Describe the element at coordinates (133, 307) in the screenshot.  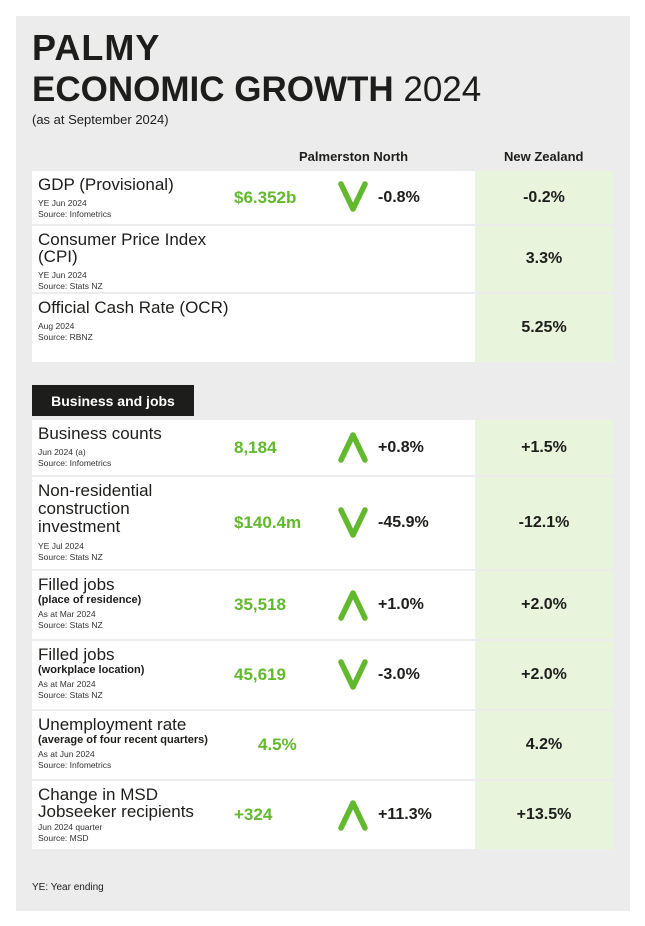
I see `indicator-title: Official Cash Rate (OCR)` at that location.